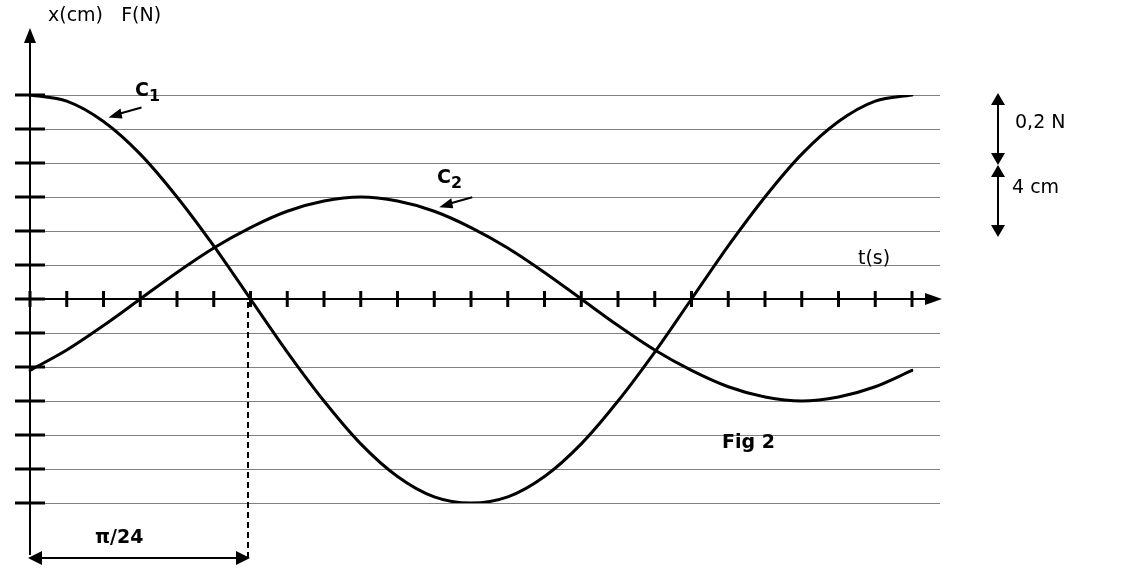  I want to click on y-axis-title: x(cm) F(N), so click(105, 14).